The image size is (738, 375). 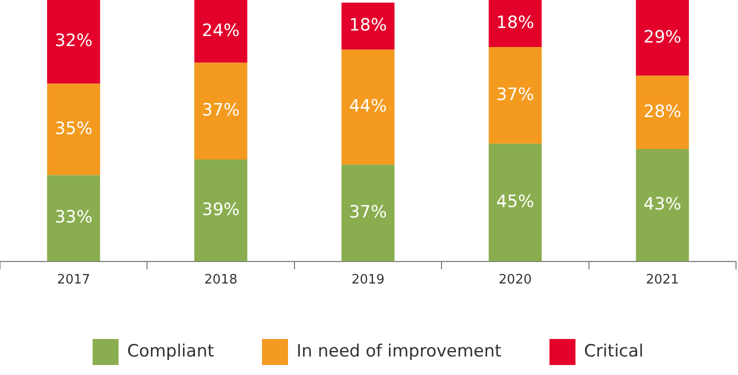 I want to click on data-label: 44%, so click(x=368, y=106).